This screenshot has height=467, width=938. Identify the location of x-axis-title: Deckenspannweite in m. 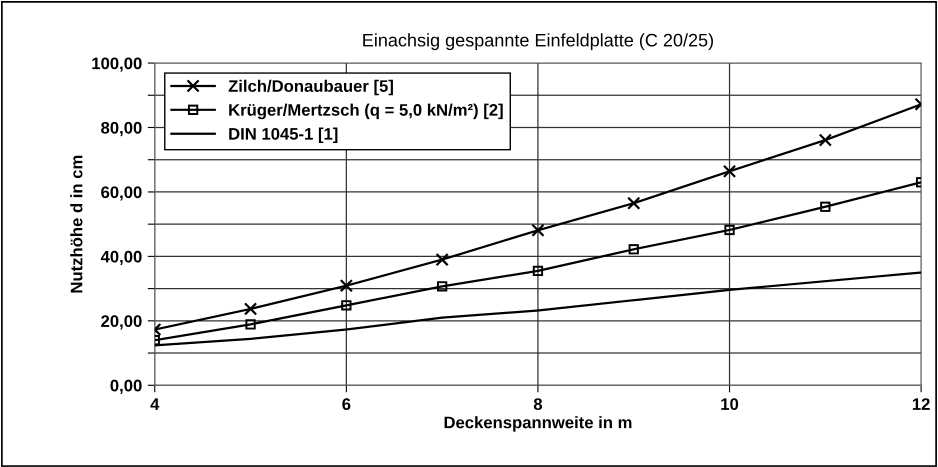
(538, 424).